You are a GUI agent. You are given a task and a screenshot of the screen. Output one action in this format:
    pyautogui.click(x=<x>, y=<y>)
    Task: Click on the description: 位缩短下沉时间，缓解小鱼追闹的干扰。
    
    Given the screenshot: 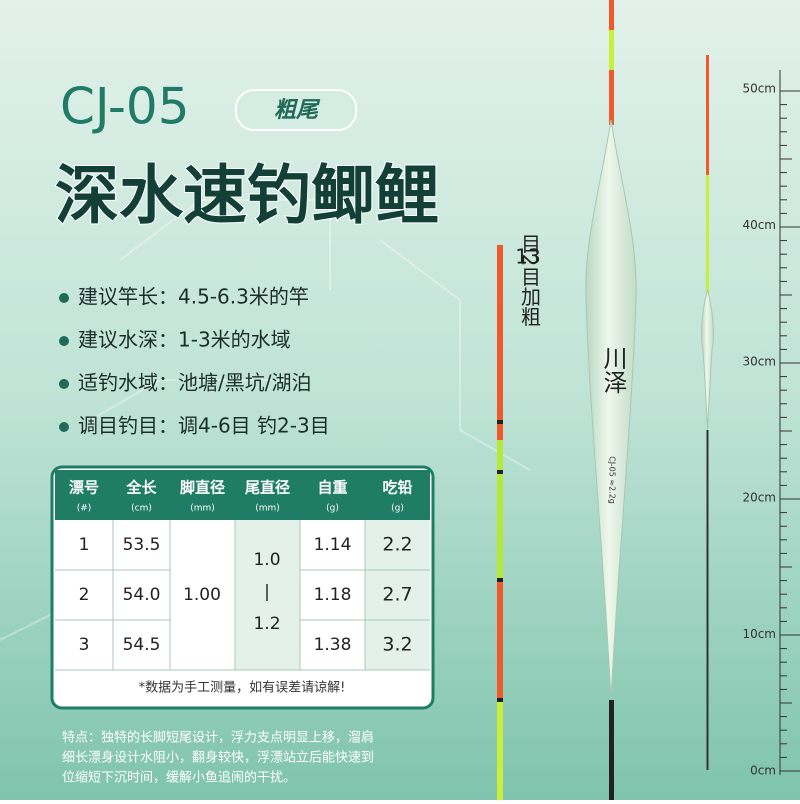 What is the action you would take?
    pyautogui.click(x=179, y=778)
    